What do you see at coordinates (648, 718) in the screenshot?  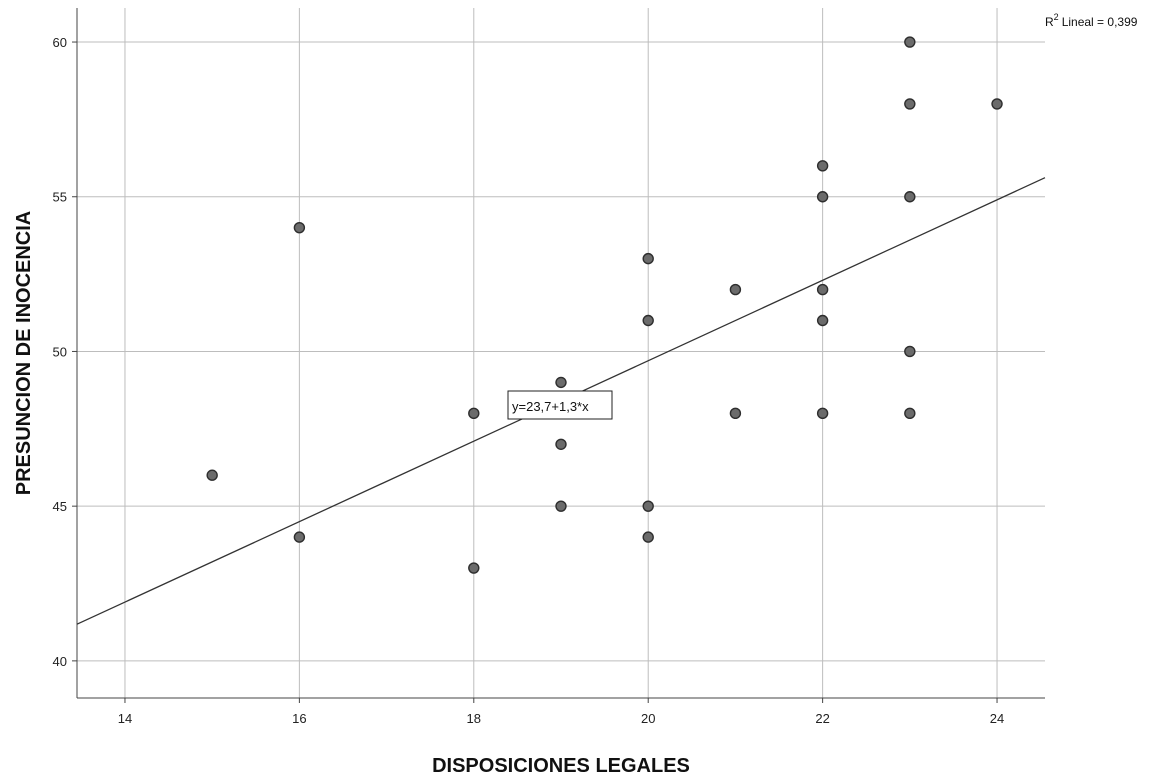 I see `x-tick-label: 20` at bounding box center [648, 718].